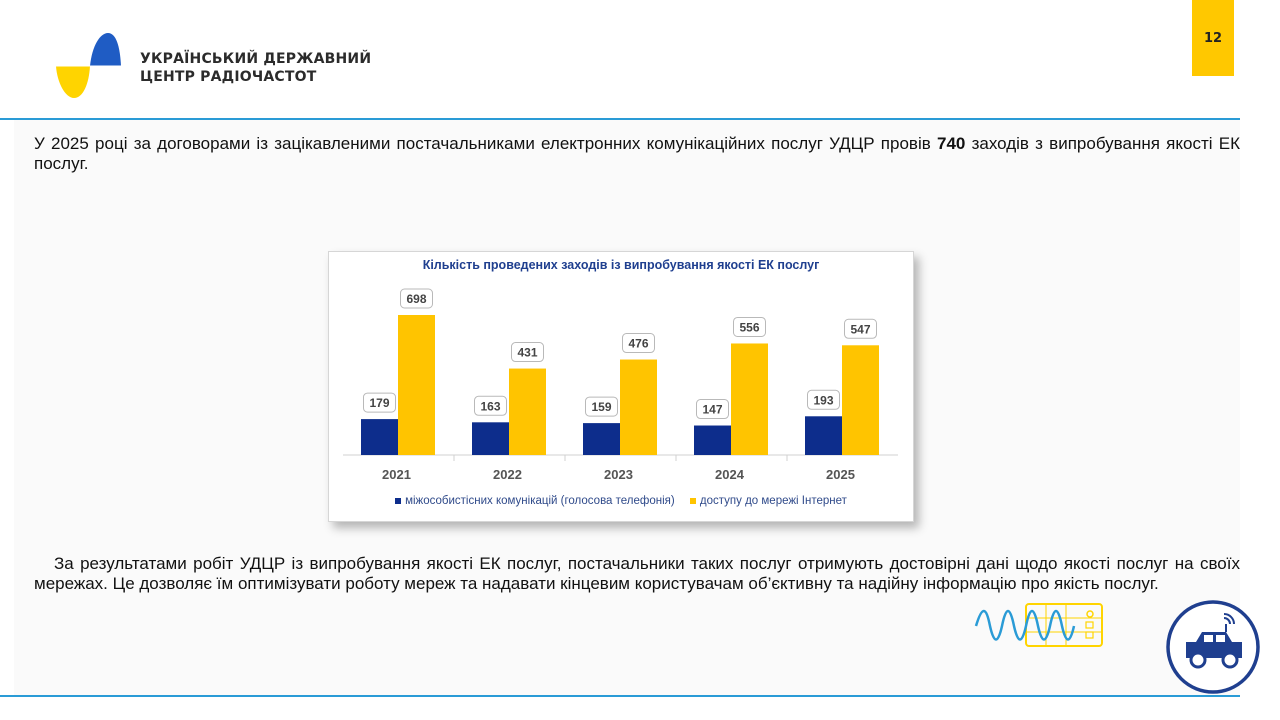 The width and height of the screenshot is (1280, 720). Describe the element at coordinates (840, 474) in the screenshot. I see `x-tick-label-2025: 2025` at that location.